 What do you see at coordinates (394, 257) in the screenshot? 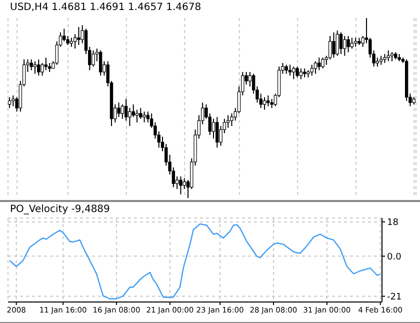
I see `y-tick-label: 0.0` at bounding box center [394, 257].